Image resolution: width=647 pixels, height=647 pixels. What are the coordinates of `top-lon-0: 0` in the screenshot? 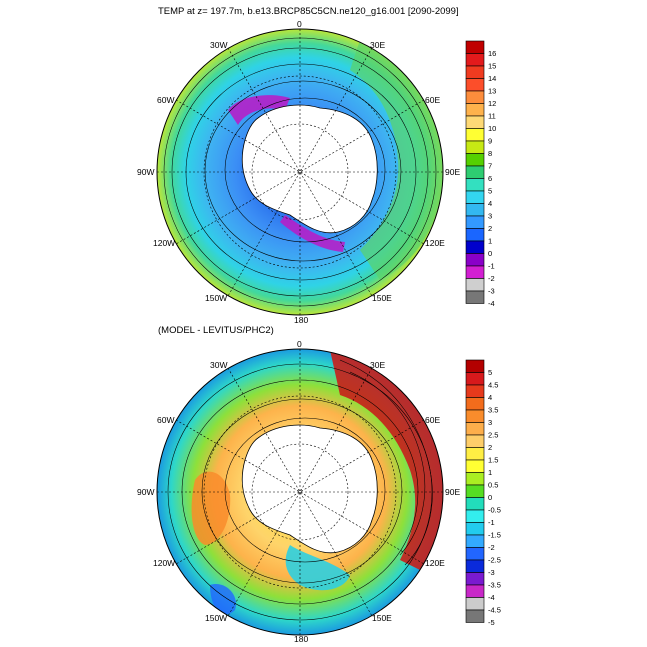 It's located at (299, 24).